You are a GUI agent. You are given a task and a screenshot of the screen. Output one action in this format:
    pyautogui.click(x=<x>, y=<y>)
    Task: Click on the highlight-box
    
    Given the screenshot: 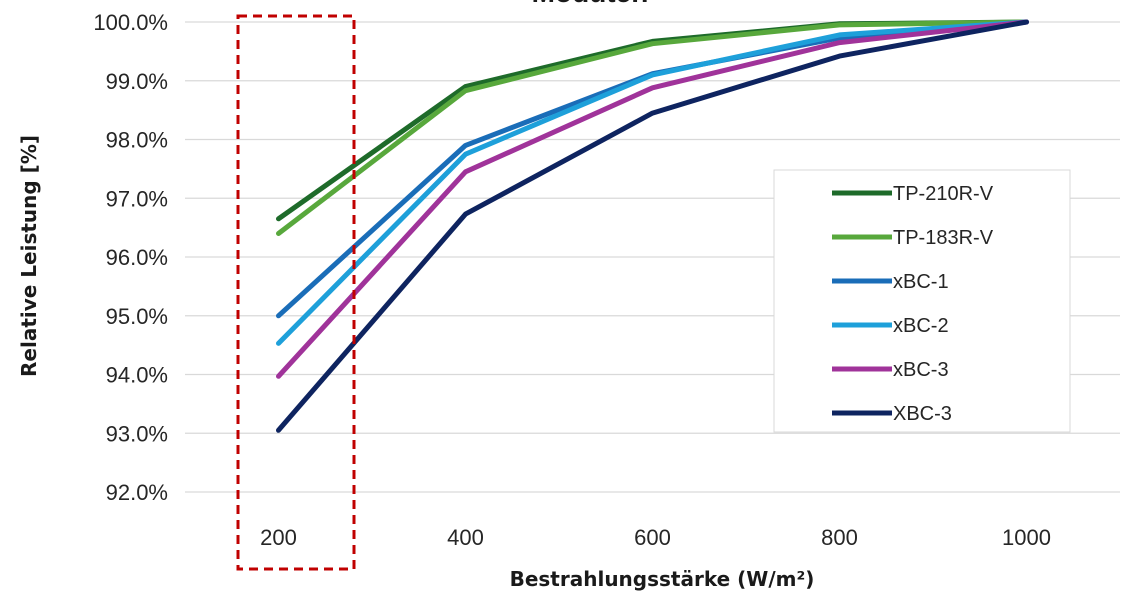 What is the action you would take?
    pyautogui.click(x=296, y=292)
    